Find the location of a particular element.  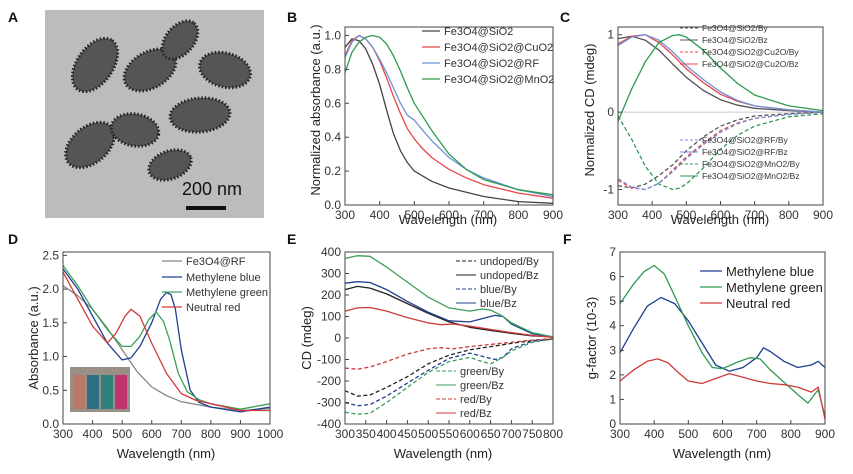

vial-blue is located at coordinates (93, 392).